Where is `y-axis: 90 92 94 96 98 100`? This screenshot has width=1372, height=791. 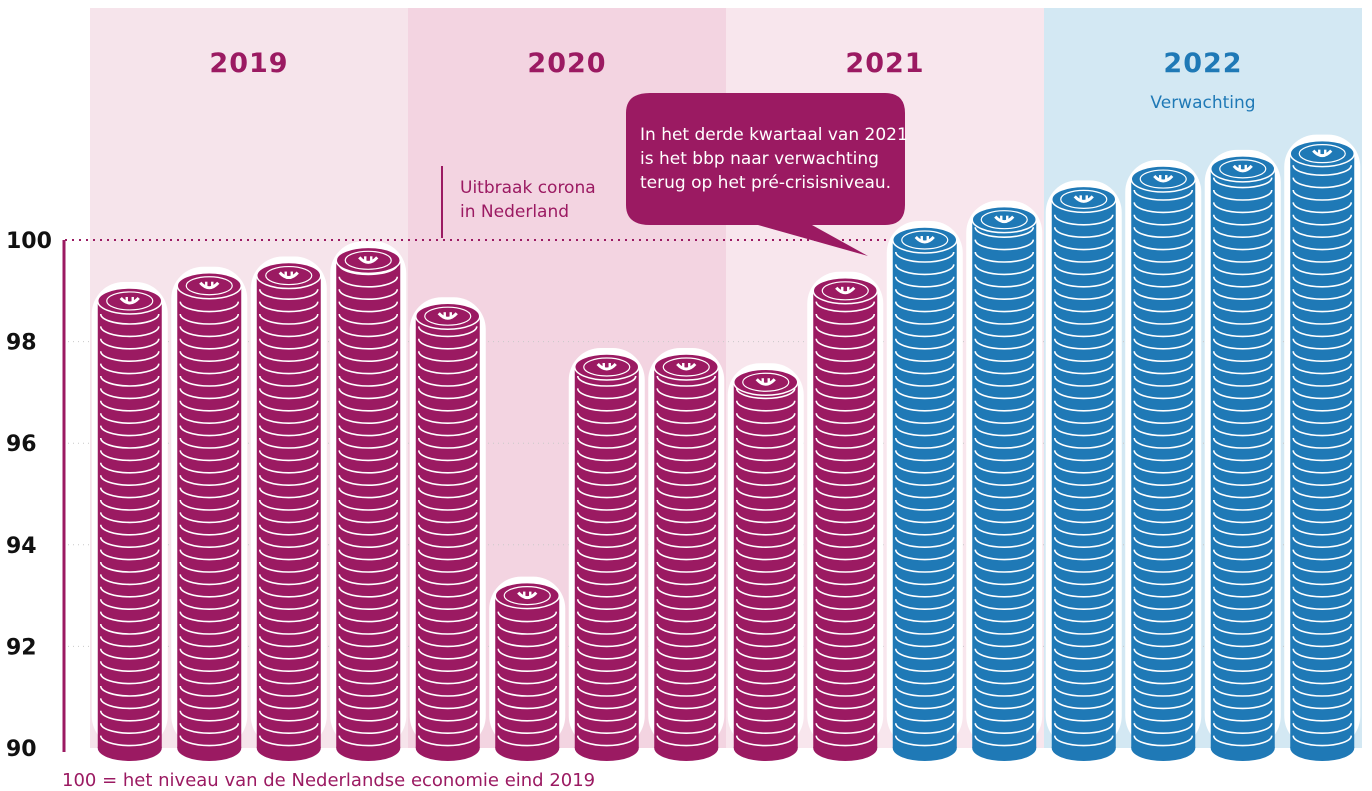
y-axis: 90 92 94 96 98 100 is located at coordinates (36, 495).